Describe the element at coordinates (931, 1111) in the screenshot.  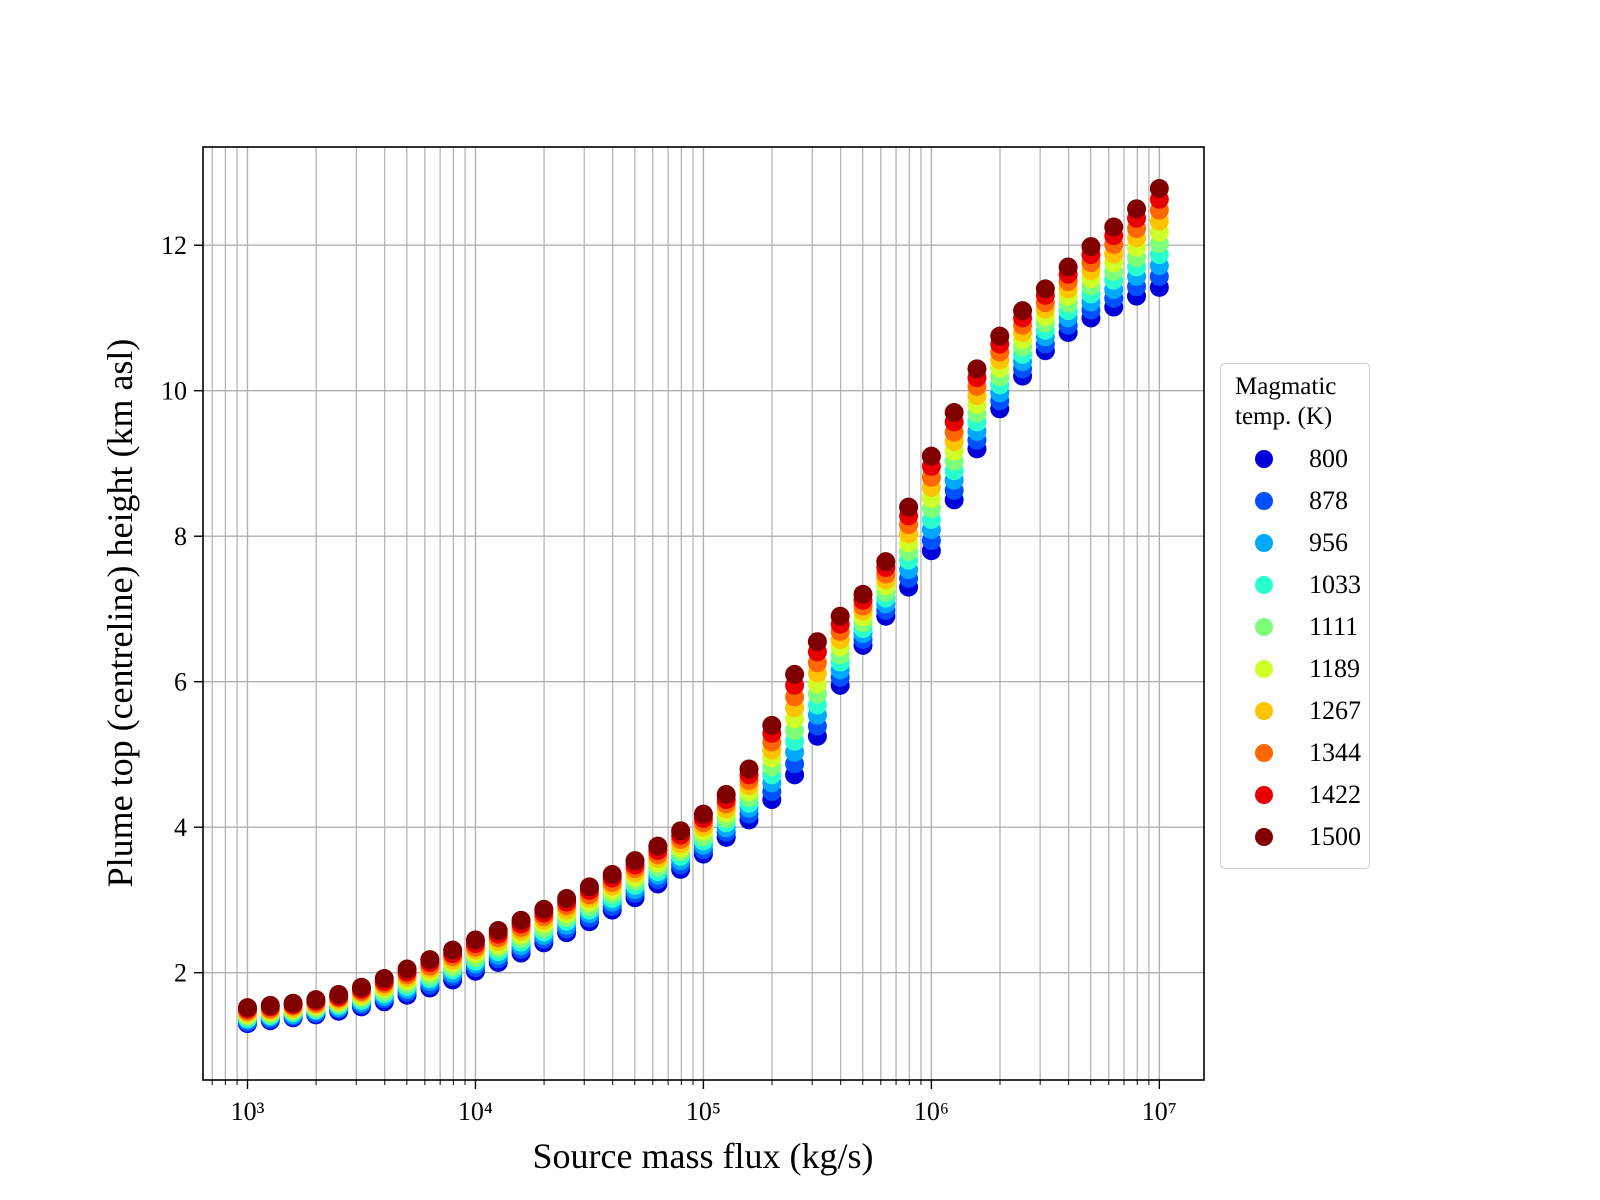
I see `x-tick-label: 10⁶` at that location.